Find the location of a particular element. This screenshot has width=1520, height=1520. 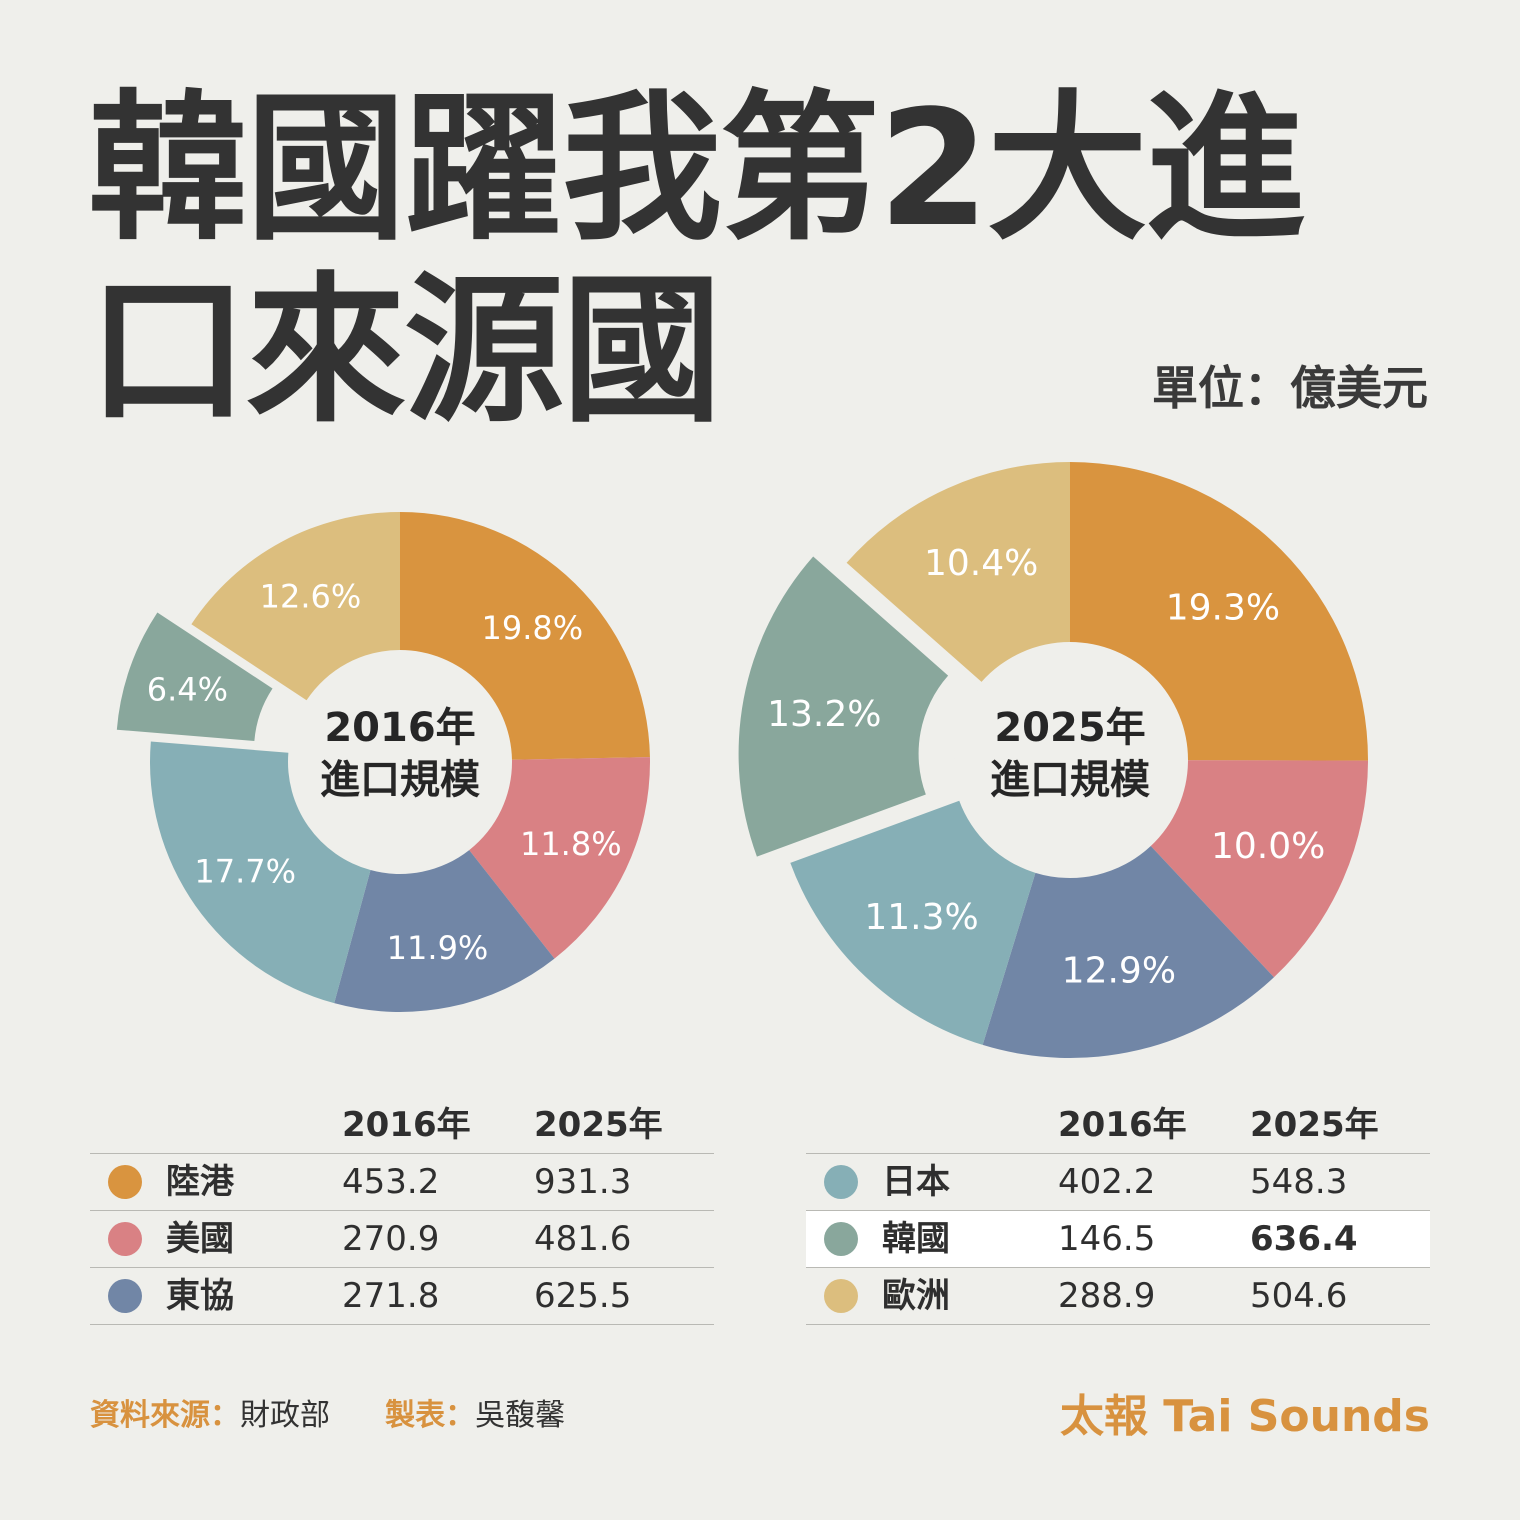

row-2025-value: 548.3 is located at coordinates (1299, 1182).